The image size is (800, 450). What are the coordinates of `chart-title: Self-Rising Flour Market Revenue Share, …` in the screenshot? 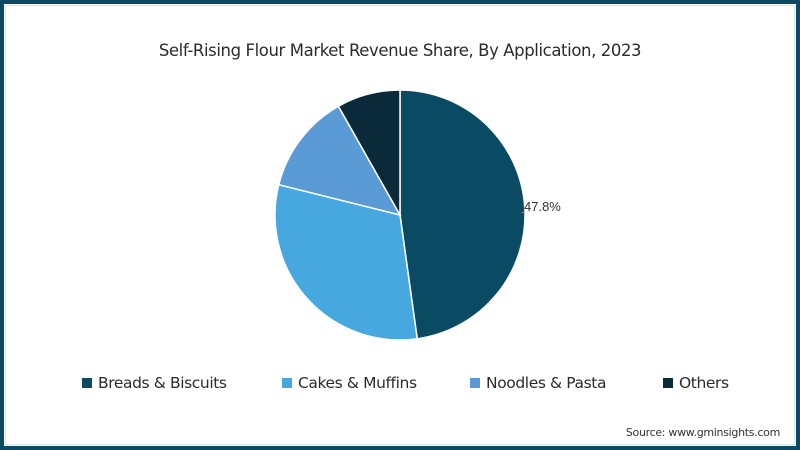 It's located at (400, 50).